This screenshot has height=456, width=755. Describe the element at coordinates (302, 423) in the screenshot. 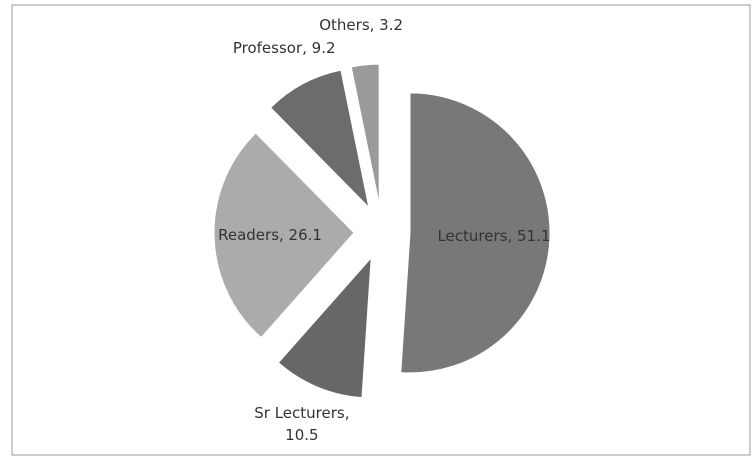

I see `data-label: Sr Lecturers, 10.5` at that location.